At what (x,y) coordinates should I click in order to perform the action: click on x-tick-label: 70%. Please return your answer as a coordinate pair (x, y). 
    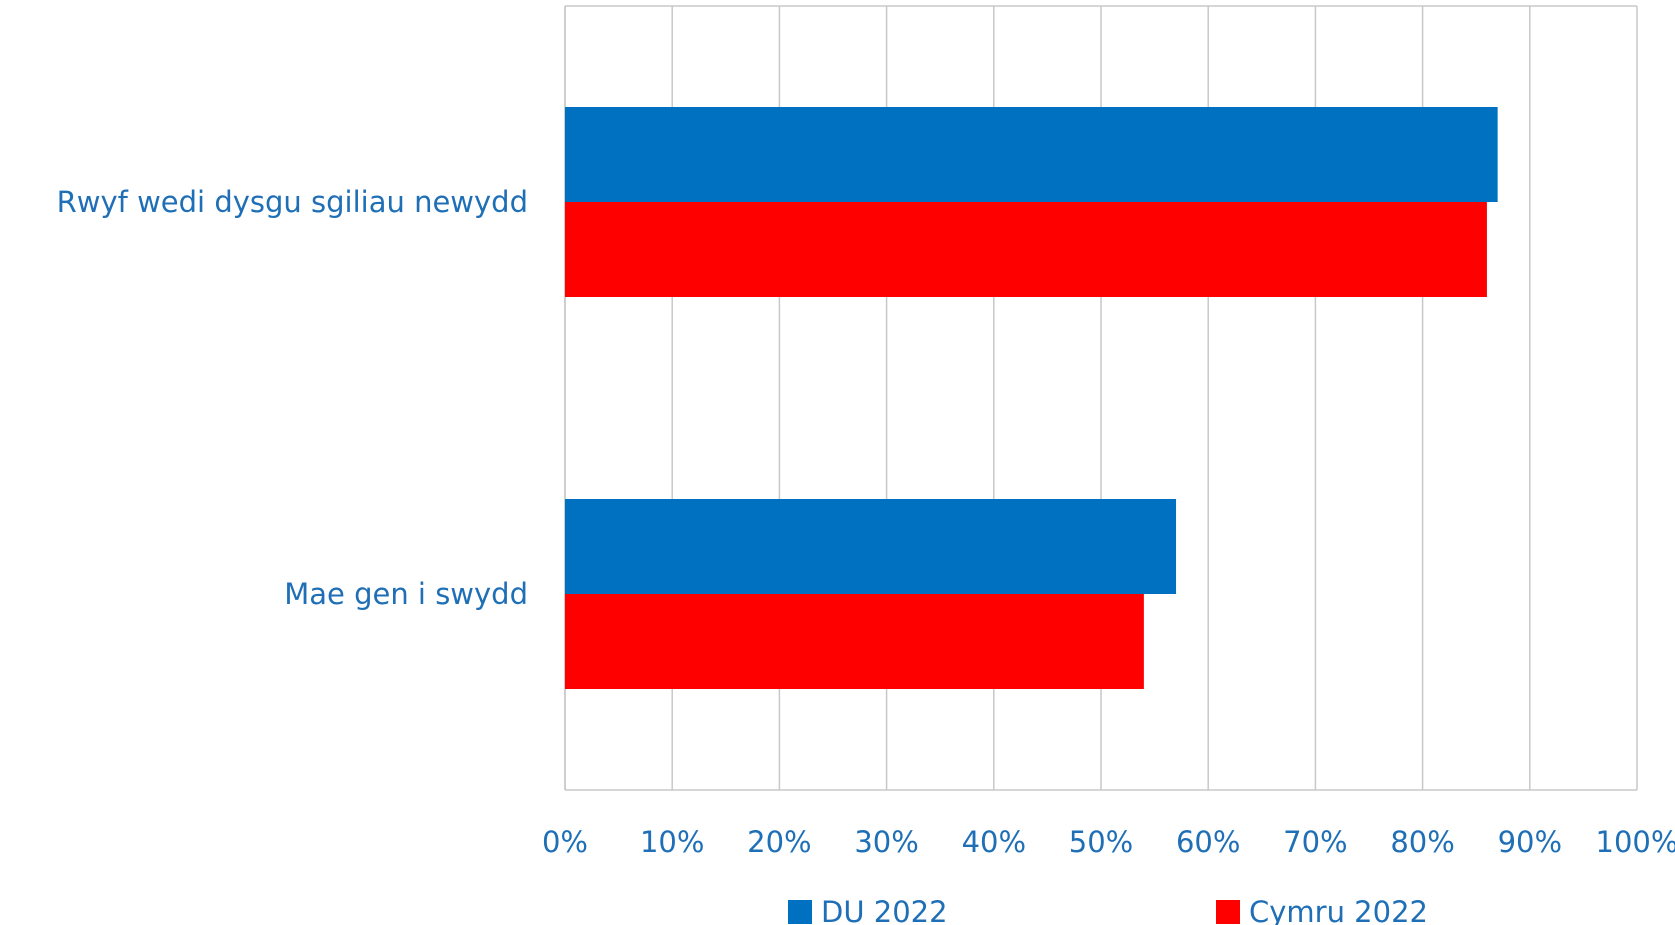
    Looking at the image, I should click on (1315, 842).